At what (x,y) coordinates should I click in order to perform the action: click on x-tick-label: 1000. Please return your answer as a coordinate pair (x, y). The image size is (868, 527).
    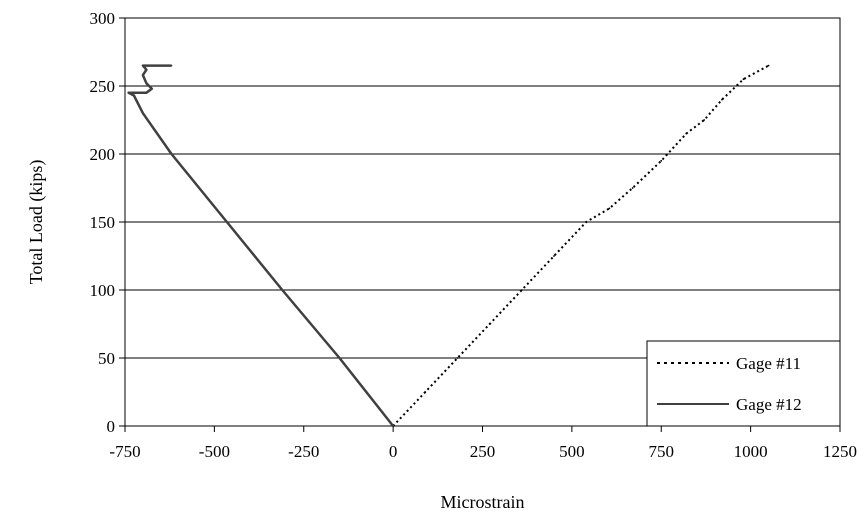
    Looking at the image, I should click on (751, 451).